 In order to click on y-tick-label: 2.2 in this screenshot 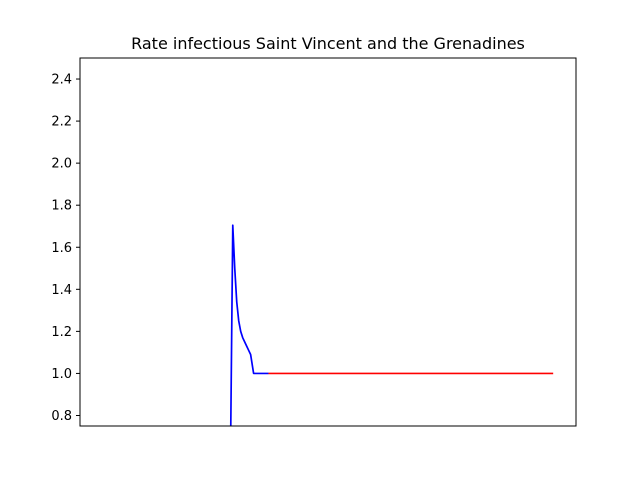, I will do `click(61, 122)`.